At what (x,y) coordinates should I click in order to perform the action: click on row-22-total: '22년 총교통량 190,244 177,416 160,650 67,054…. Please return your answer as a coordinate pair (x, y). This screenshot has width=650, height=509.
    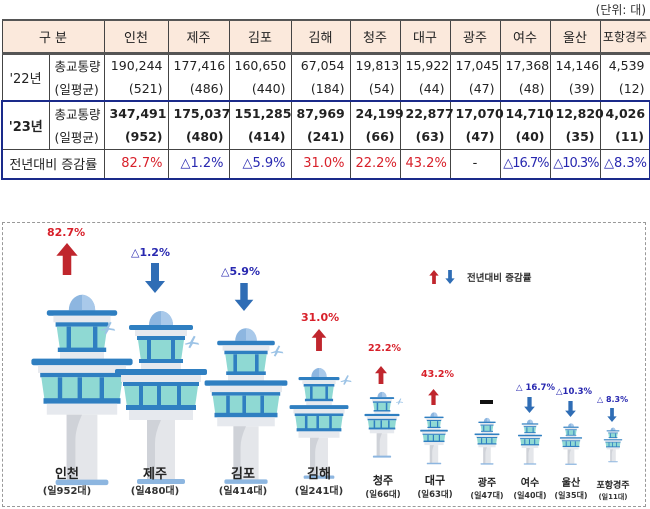
    Looking at the image, I should click on (325, 77).